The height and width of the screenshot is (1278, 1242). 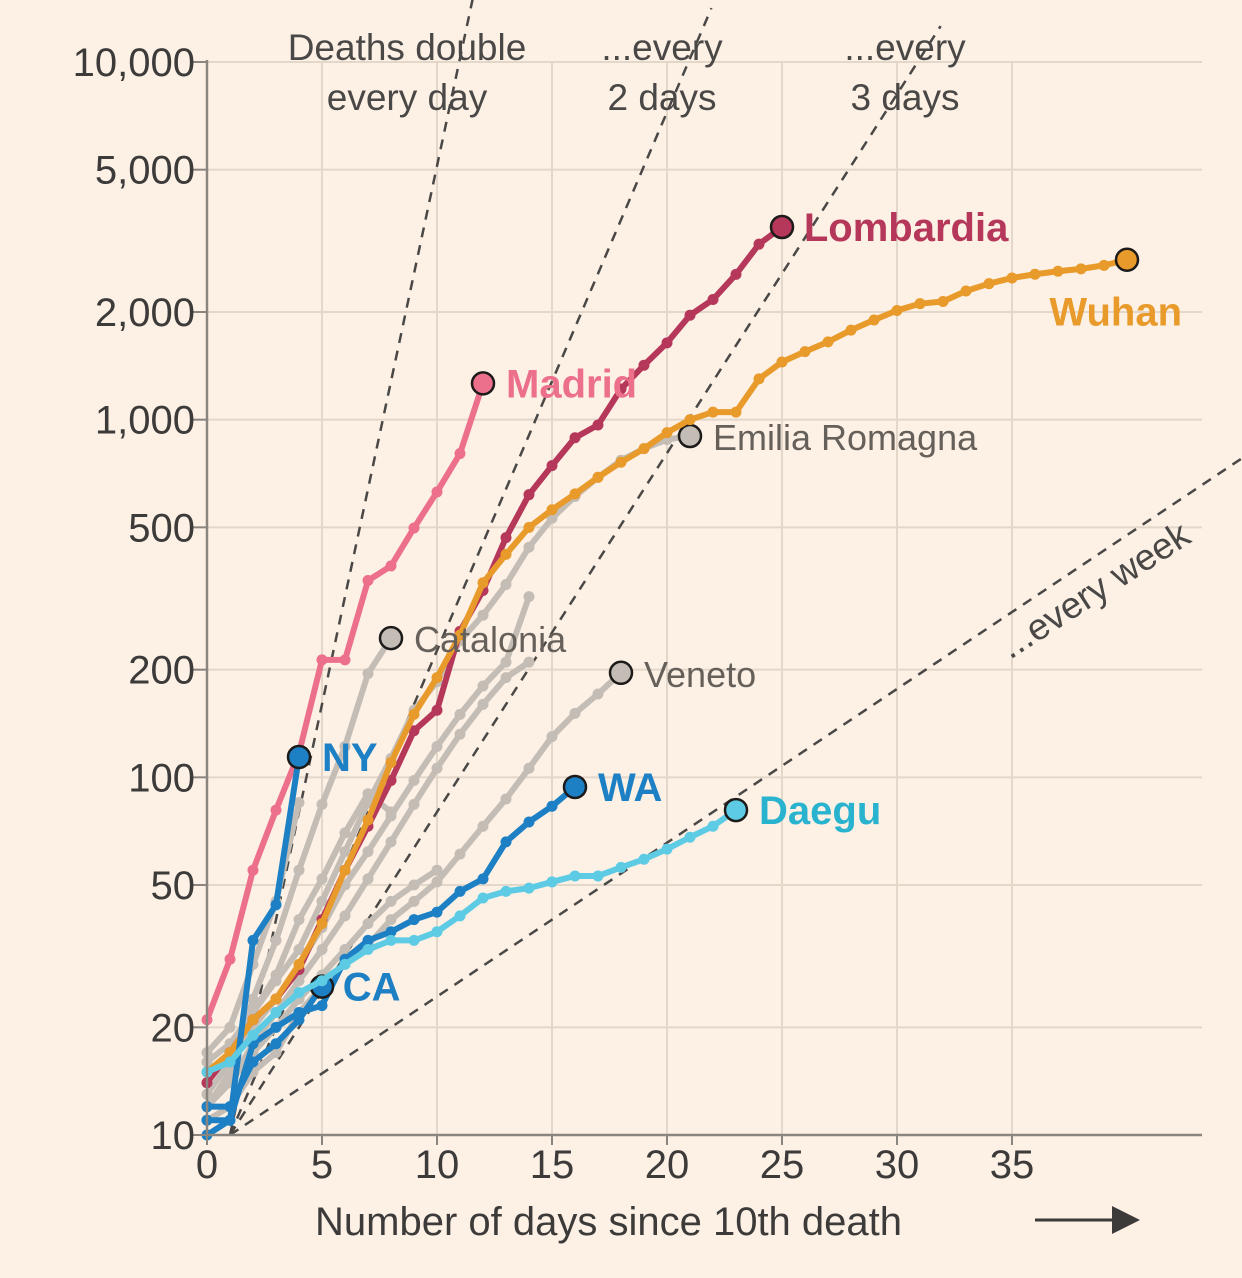 I want to click on doubling-guide-label-line: ...every, so click(x=662, y=47).